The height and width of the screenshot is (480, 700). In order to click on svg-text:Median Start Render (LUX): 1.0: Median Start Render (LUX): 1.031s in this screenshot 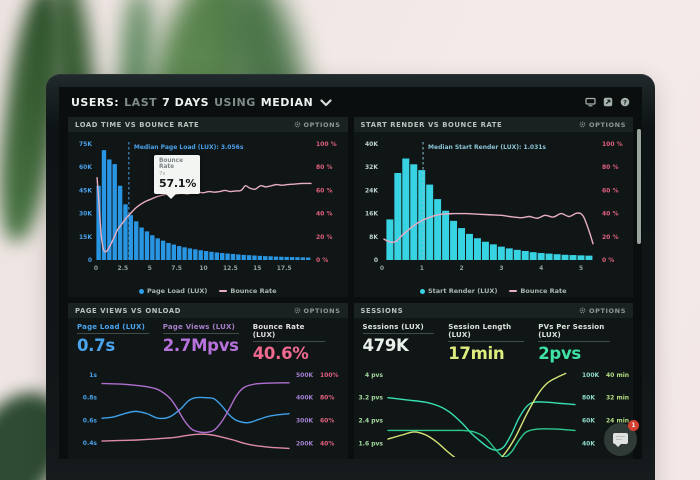, I will do `click(487, 147)`.